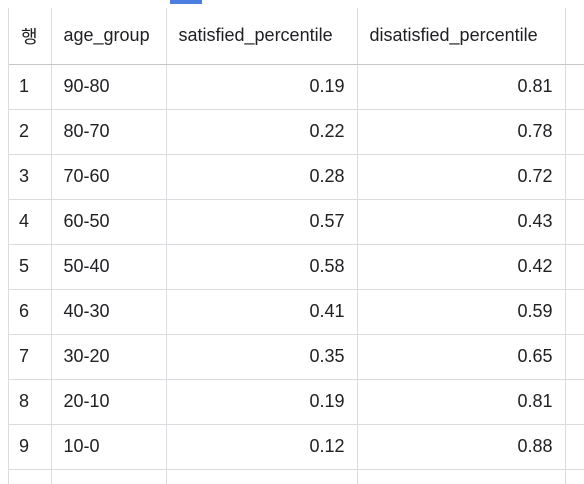 The image size is (584, 484). Describe the element at coordinates (262, 312) in the screenshot. I see `satisfied-percentile-cell: 0.41` at that location.